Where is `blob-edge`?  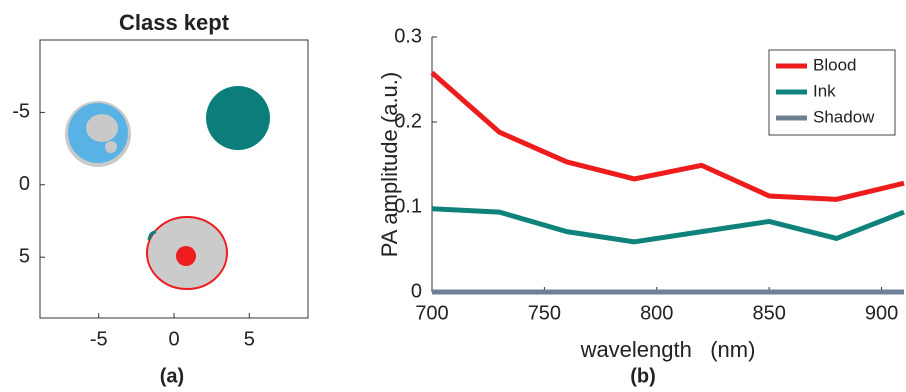
blob-edge is located at coordinates (152, 235).